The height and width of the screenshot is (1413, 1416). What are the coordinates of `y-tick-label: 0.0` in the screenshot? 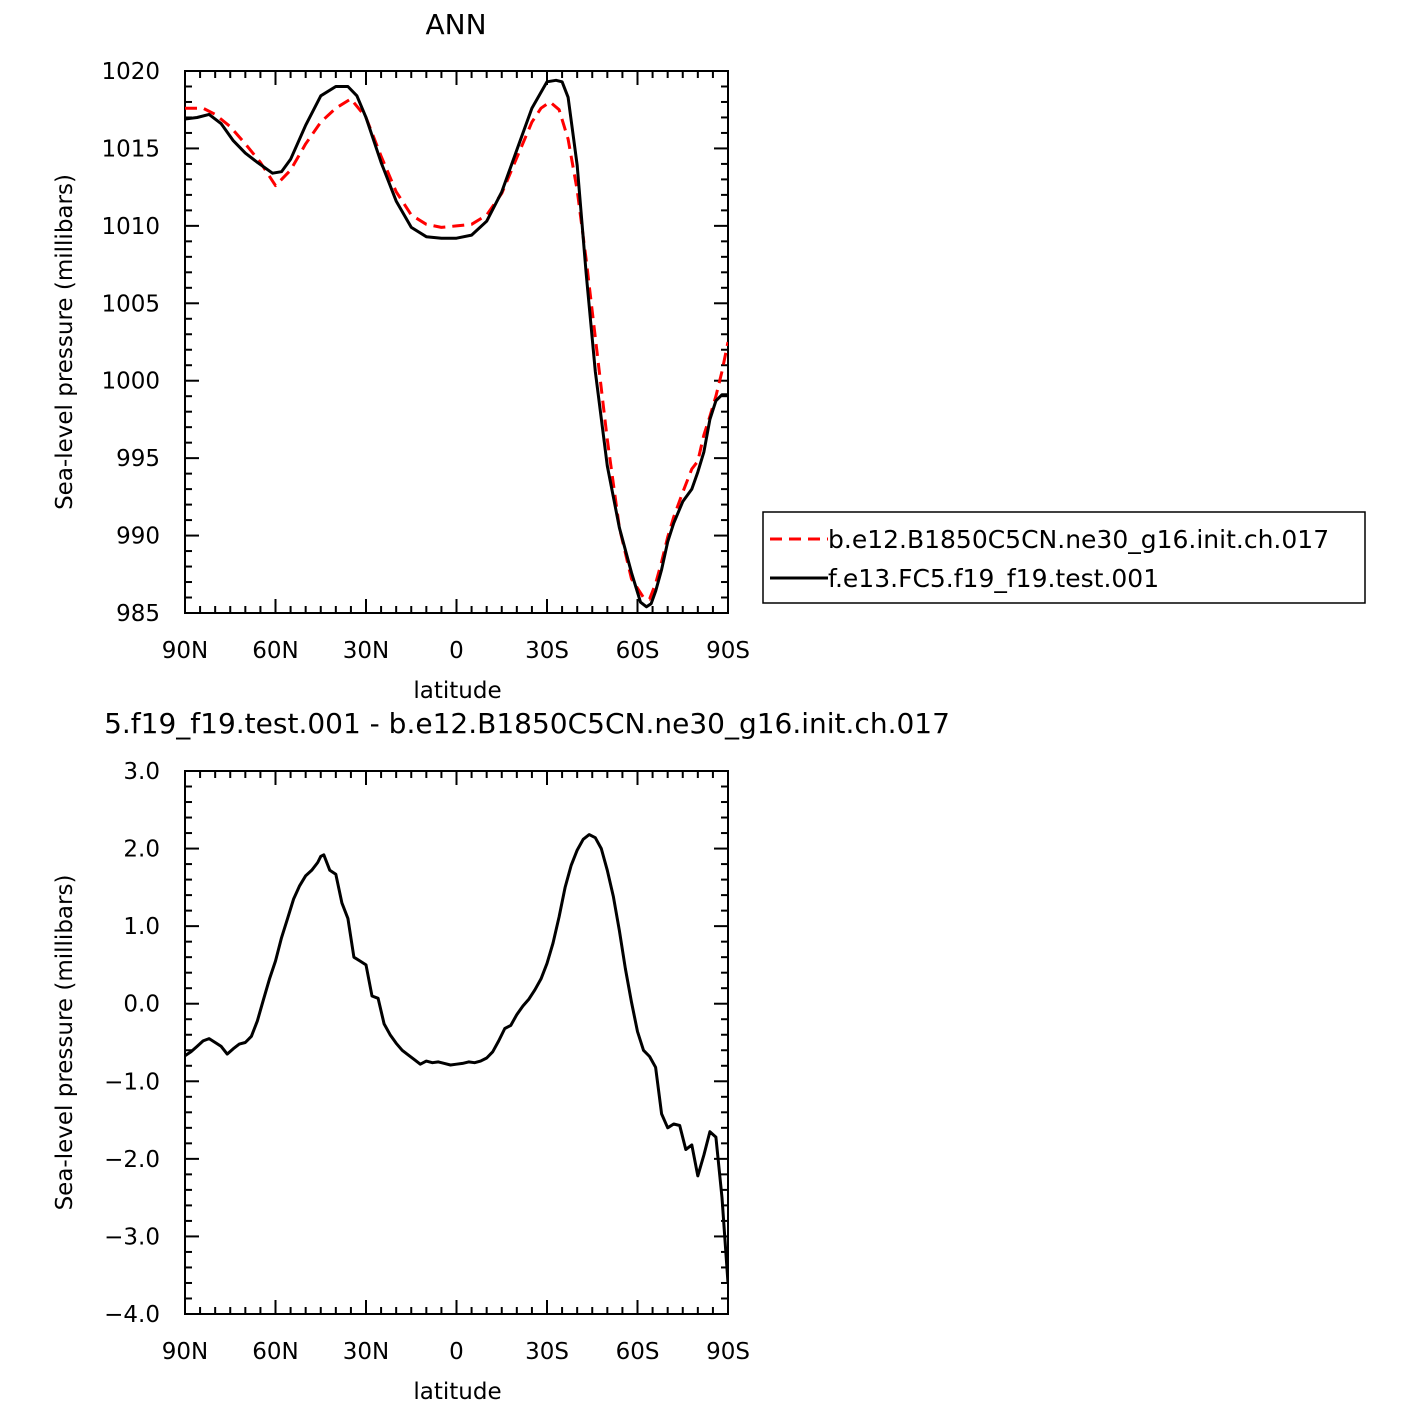 It's located at (141, 1005).